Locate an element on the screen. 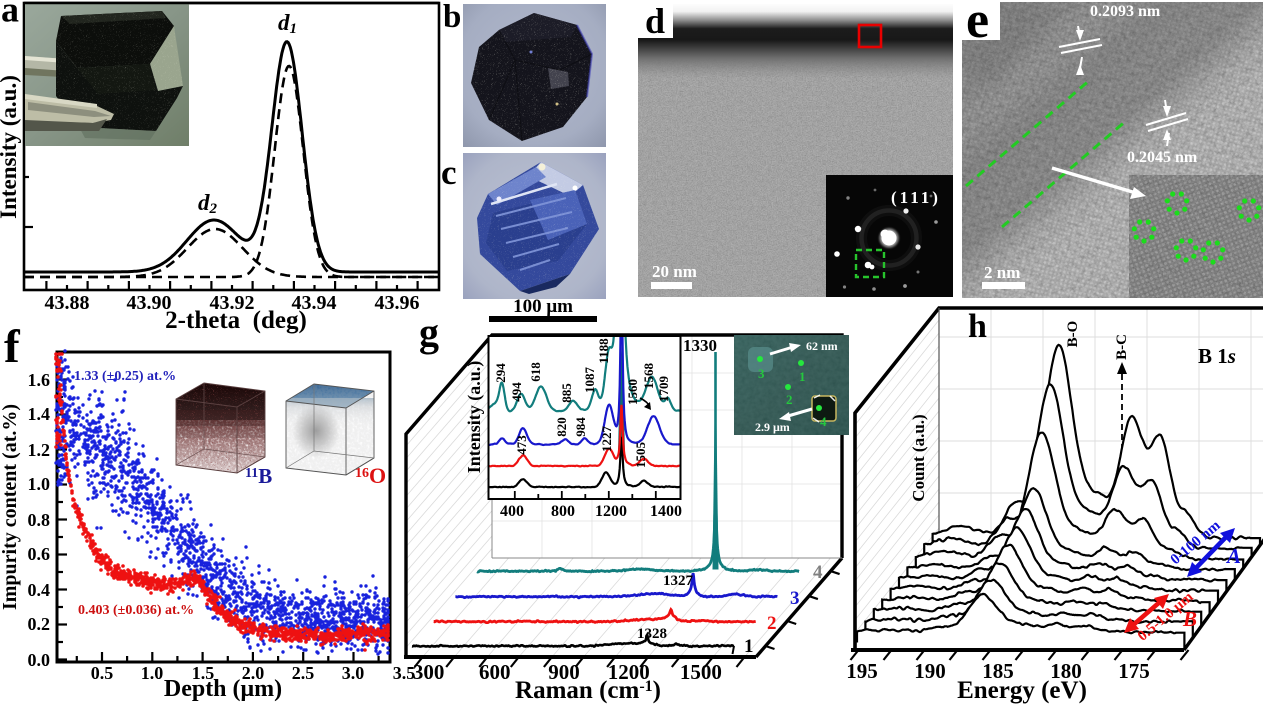 This screenshot has height=705, width=1263. svg-text: 0.2 is located at coordinates (39, 624).